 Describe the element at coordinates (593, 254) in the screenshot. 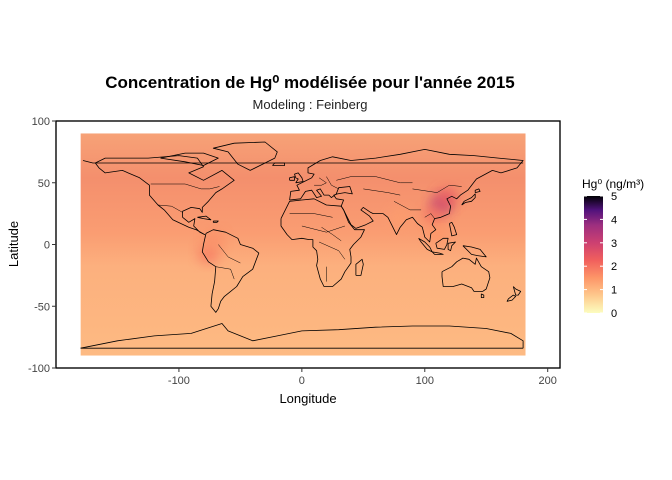

I see `legend-colorbar` at that location.